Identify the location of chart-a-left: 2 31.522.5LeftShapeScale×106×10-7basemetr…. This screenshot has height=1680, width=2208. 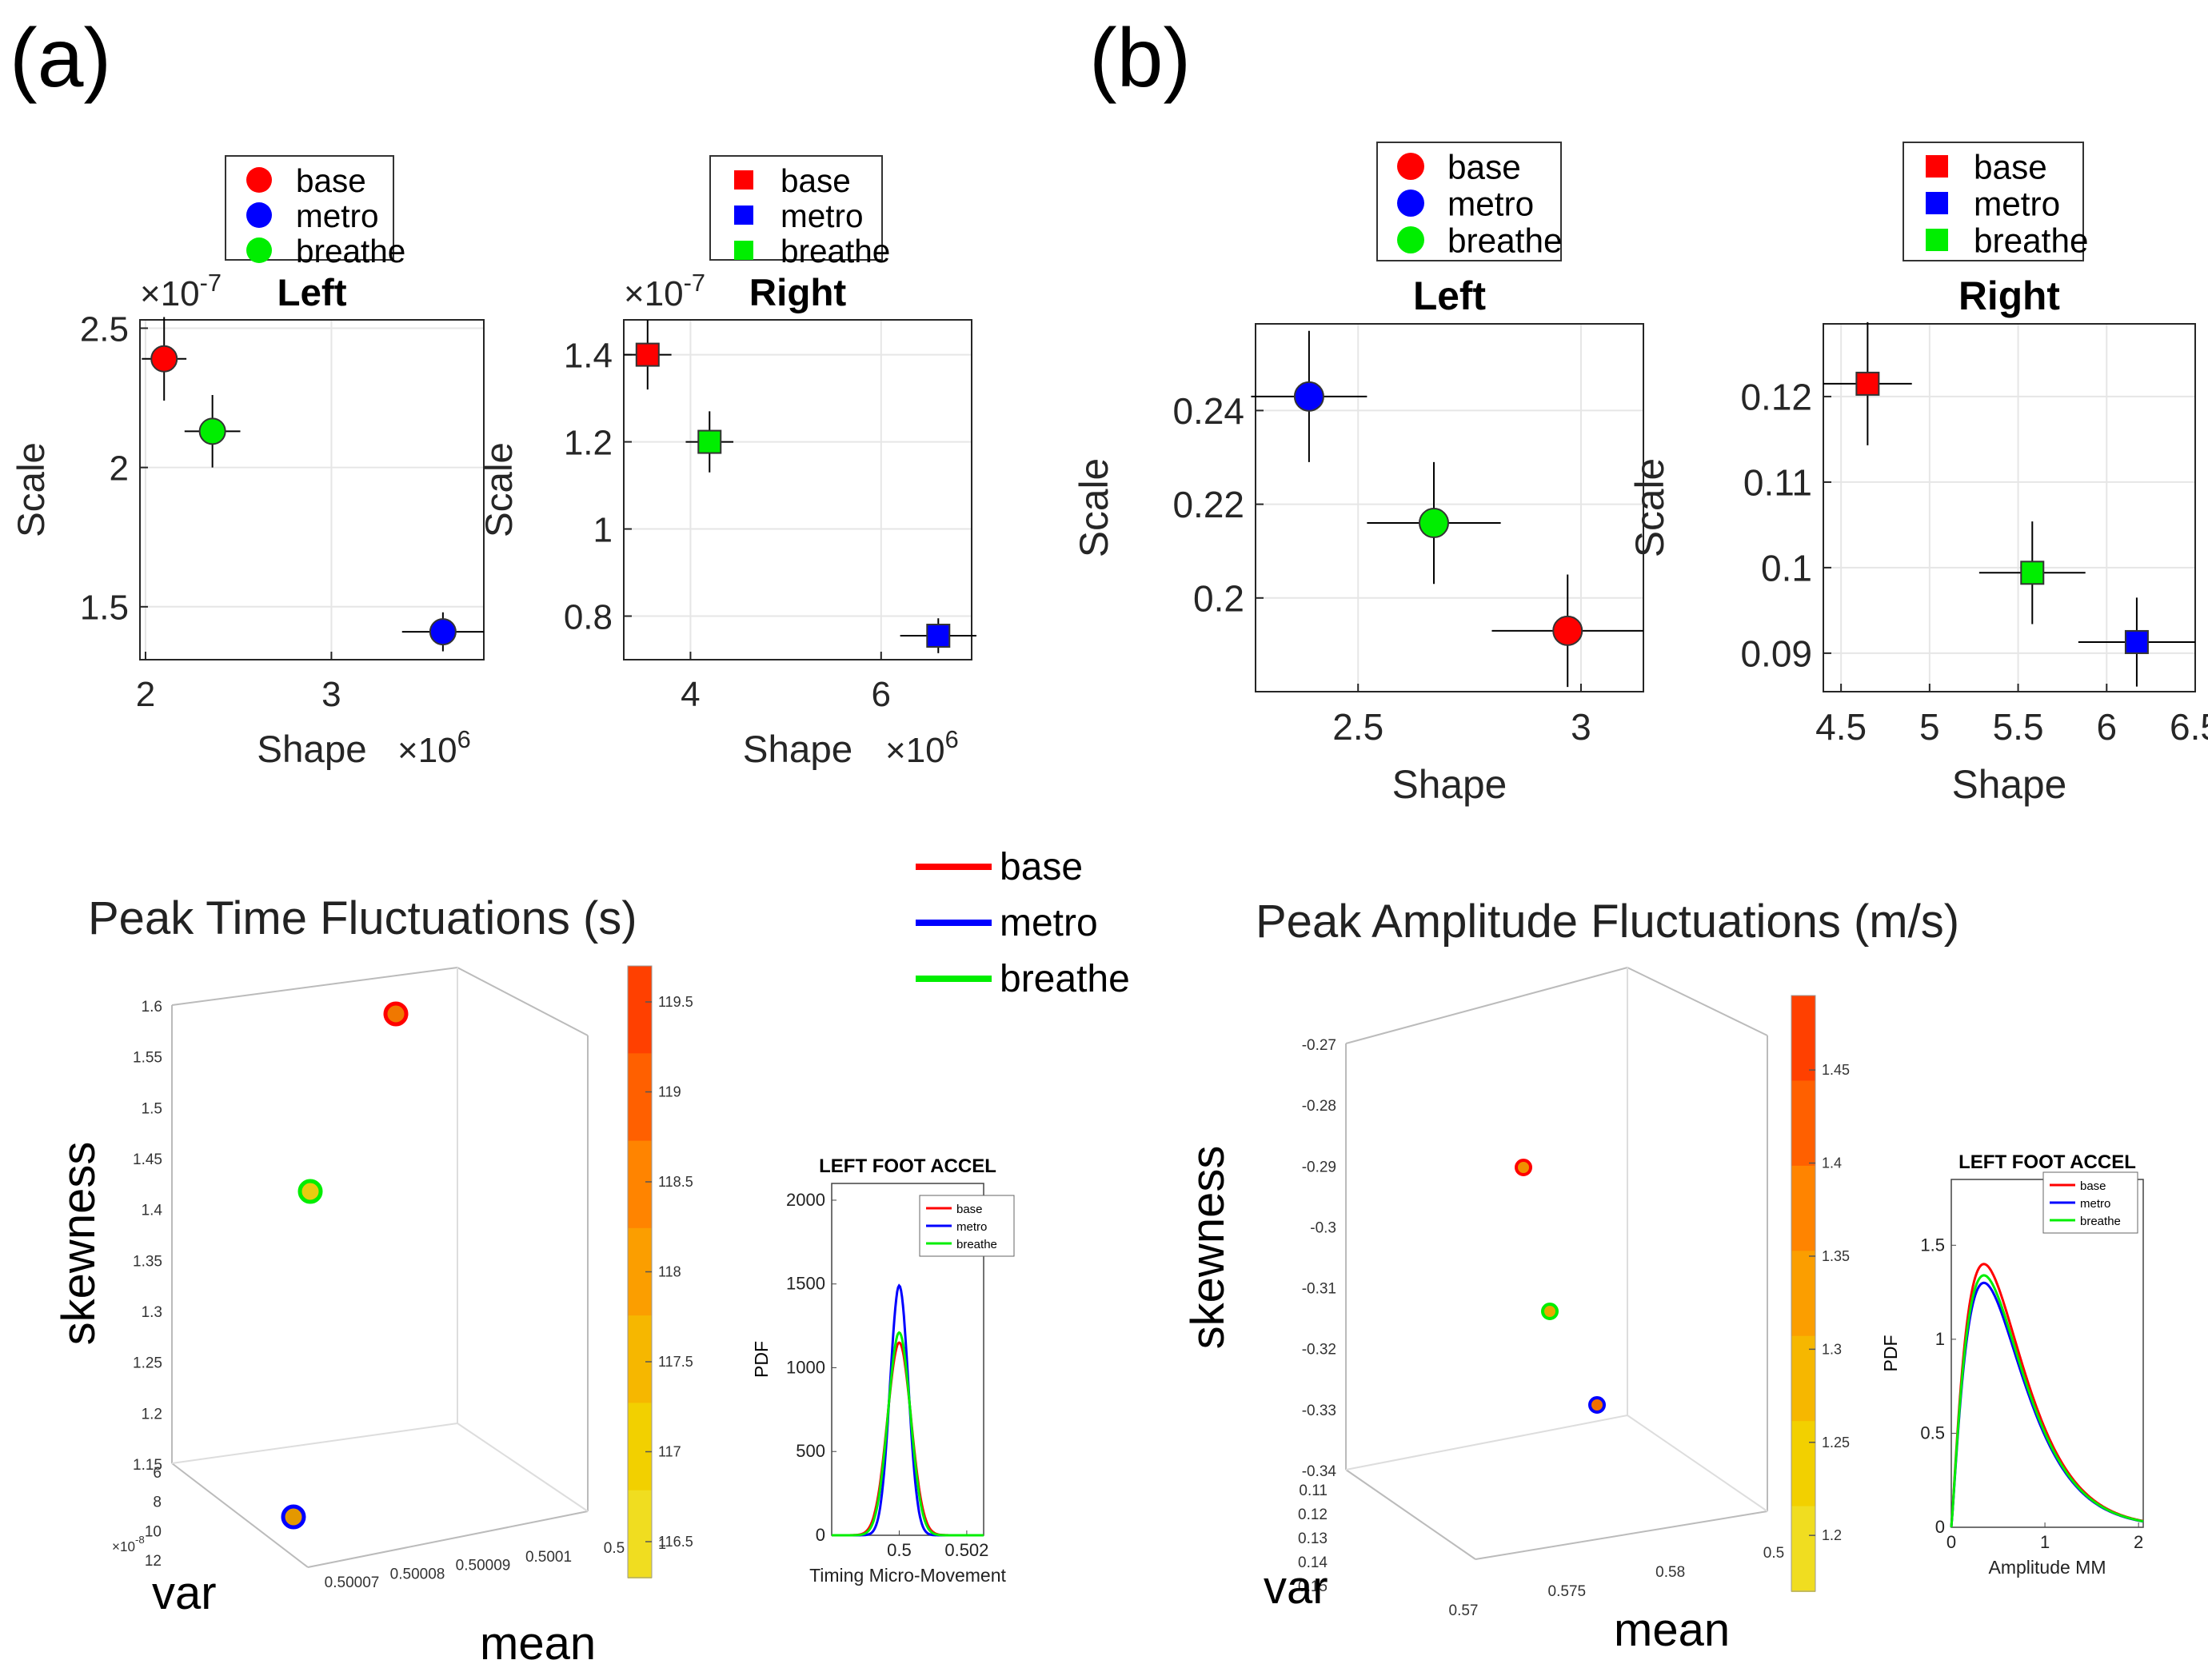
(247, 463).